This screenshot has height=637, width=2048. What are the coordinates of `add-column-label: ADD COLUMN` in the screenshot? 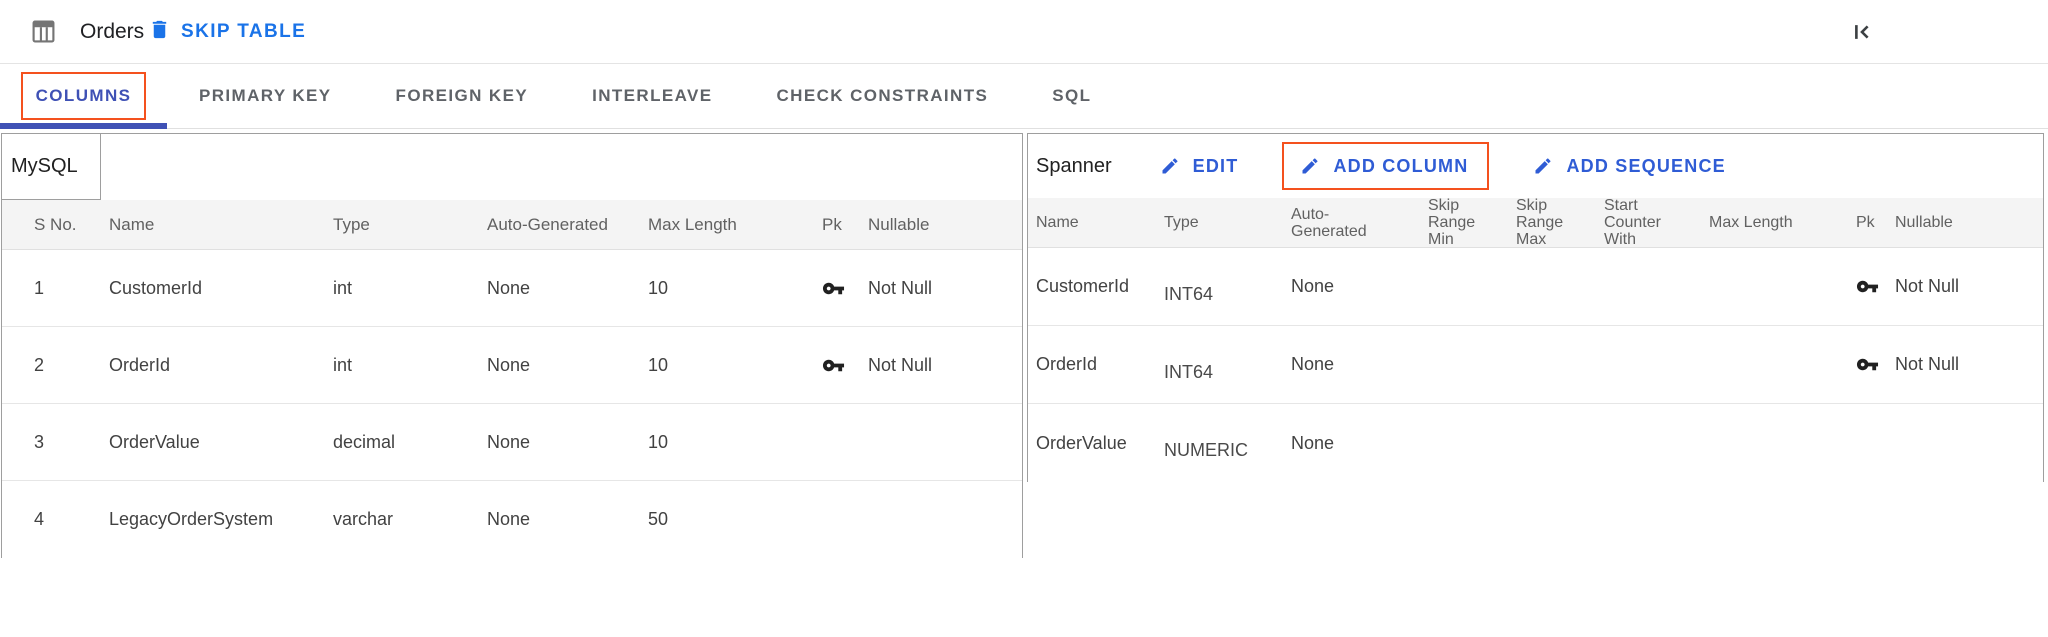 It's located at (1401, 165).